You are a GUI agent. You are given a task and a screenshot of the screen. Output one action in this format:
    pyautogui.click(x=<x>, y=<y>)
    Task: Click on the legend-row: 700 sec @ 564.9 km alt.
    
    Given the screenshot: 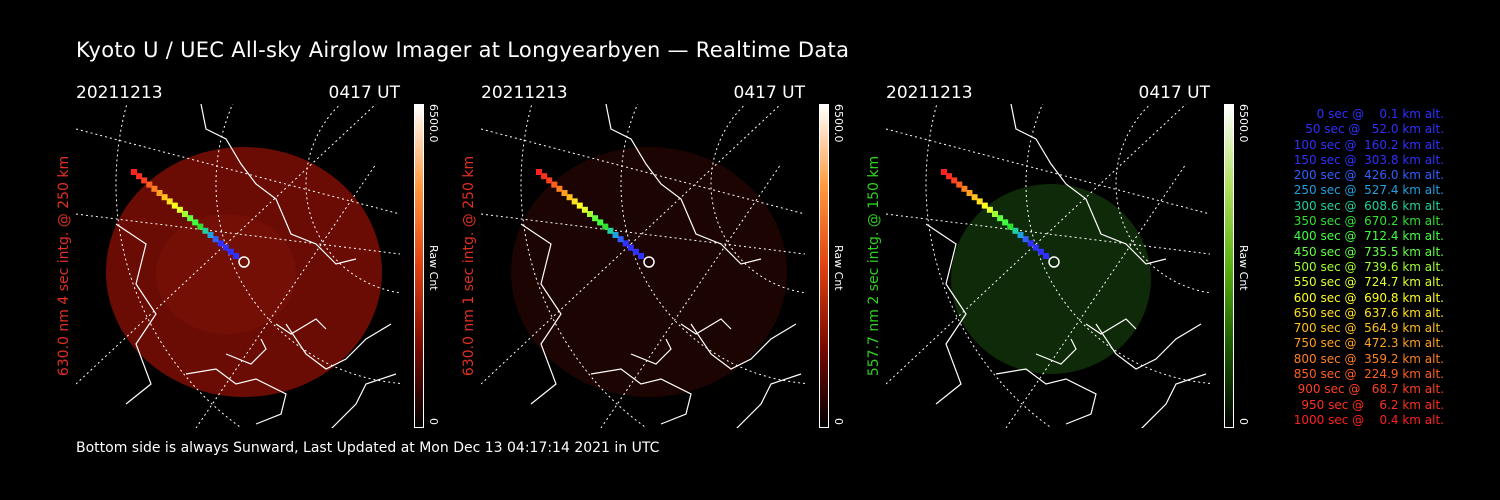 What is the action you would take?
    pyautogui.click(x=1366, y=328)
    